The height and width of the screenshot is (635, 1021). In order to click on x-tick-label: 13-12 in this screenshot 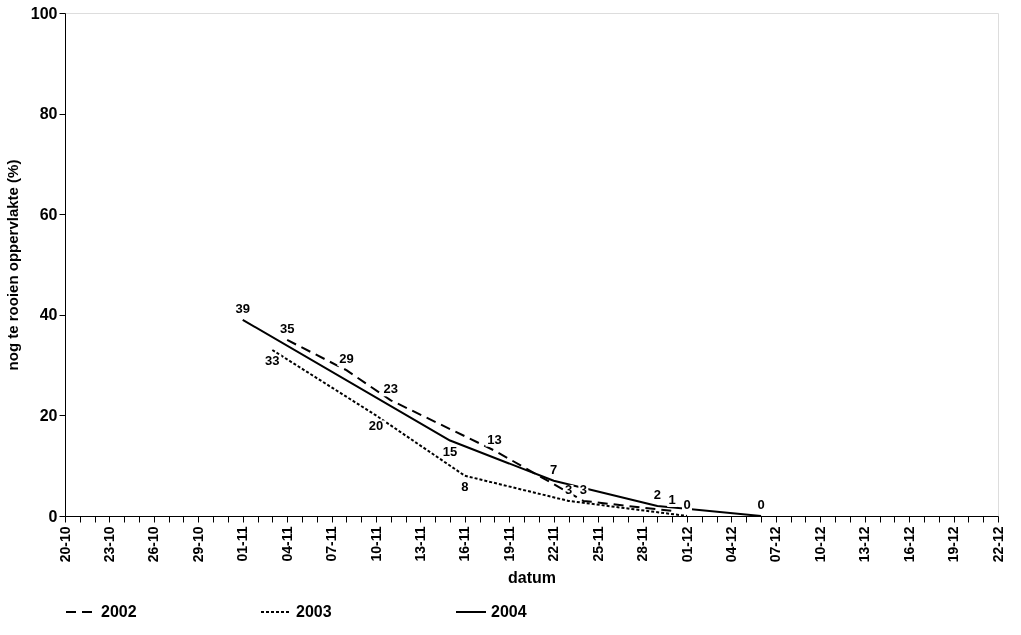, I will do `click(864, 544)`.